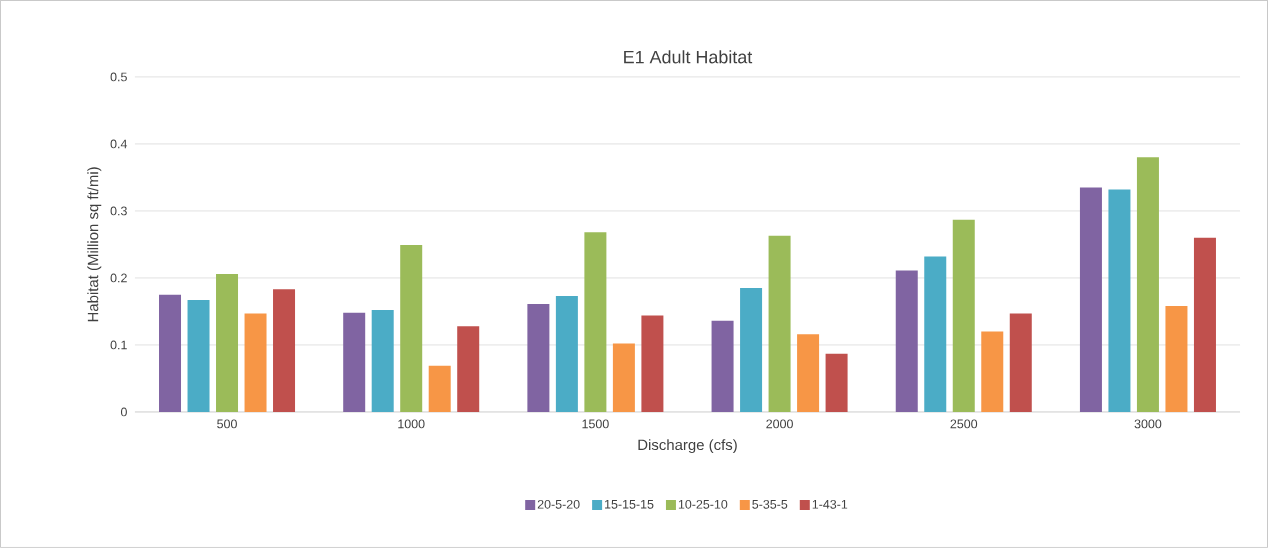 This screenshot has width=1268, height=548. Describe the element at coordinates (629, 504) in the screenshot. I see `legend-label: 15-15-15` at that location.